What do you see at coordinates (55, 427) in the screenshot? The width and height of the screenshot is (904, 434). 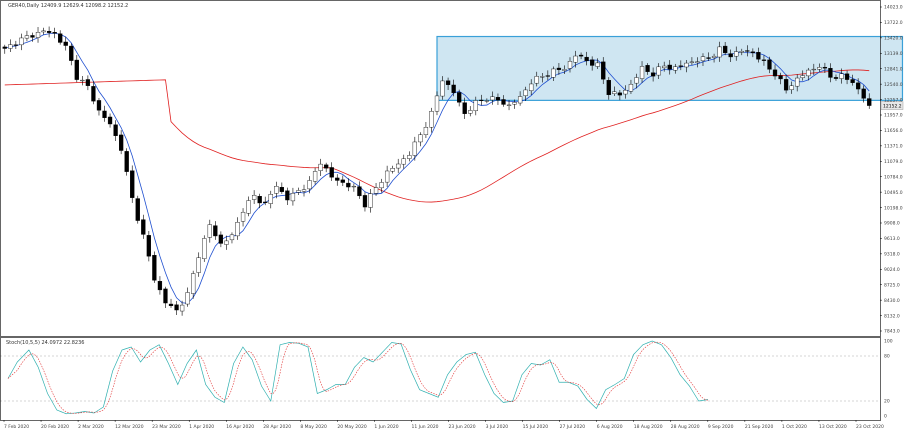 I see `x-tick-label: 20 Feb 2020` at bounding box center [55, 427].